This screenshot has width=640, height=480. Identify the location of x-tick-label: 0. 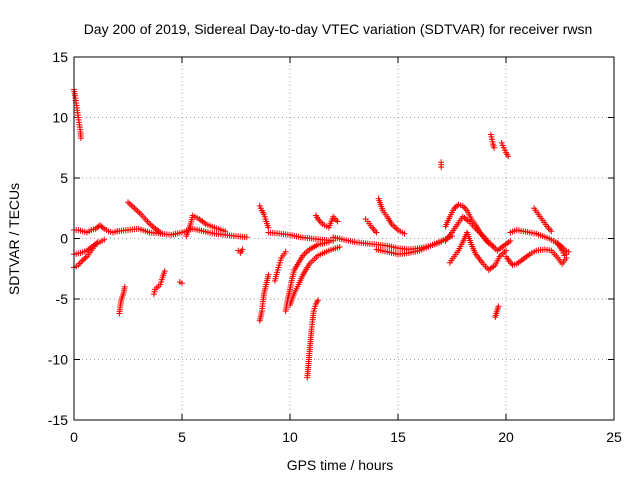
(74, 437).